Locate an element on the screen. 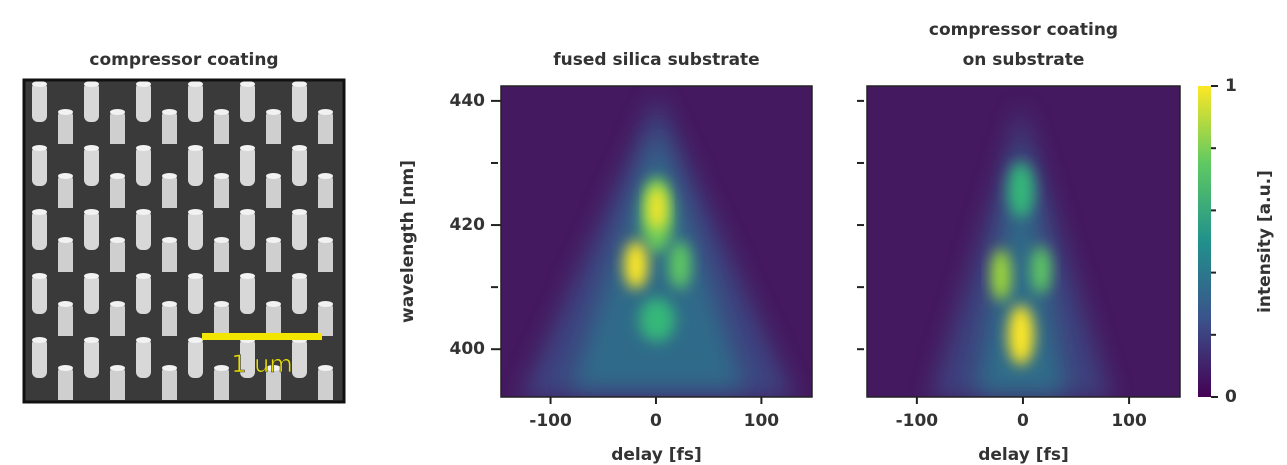 The height and width of the screenshot is (465, 1287). scale-bar-label: 1 um is located at coordinates (262, 364).